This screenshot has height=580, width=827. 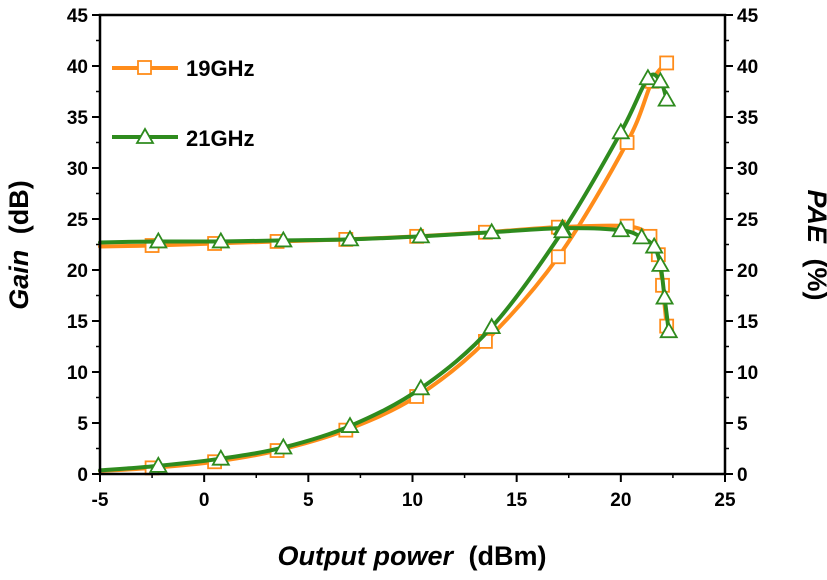 What do you see at coordinates (220, 138) in the screenshot?
I see `legend-label-21ghz: 21GHz` at bounding box center [220, 138].